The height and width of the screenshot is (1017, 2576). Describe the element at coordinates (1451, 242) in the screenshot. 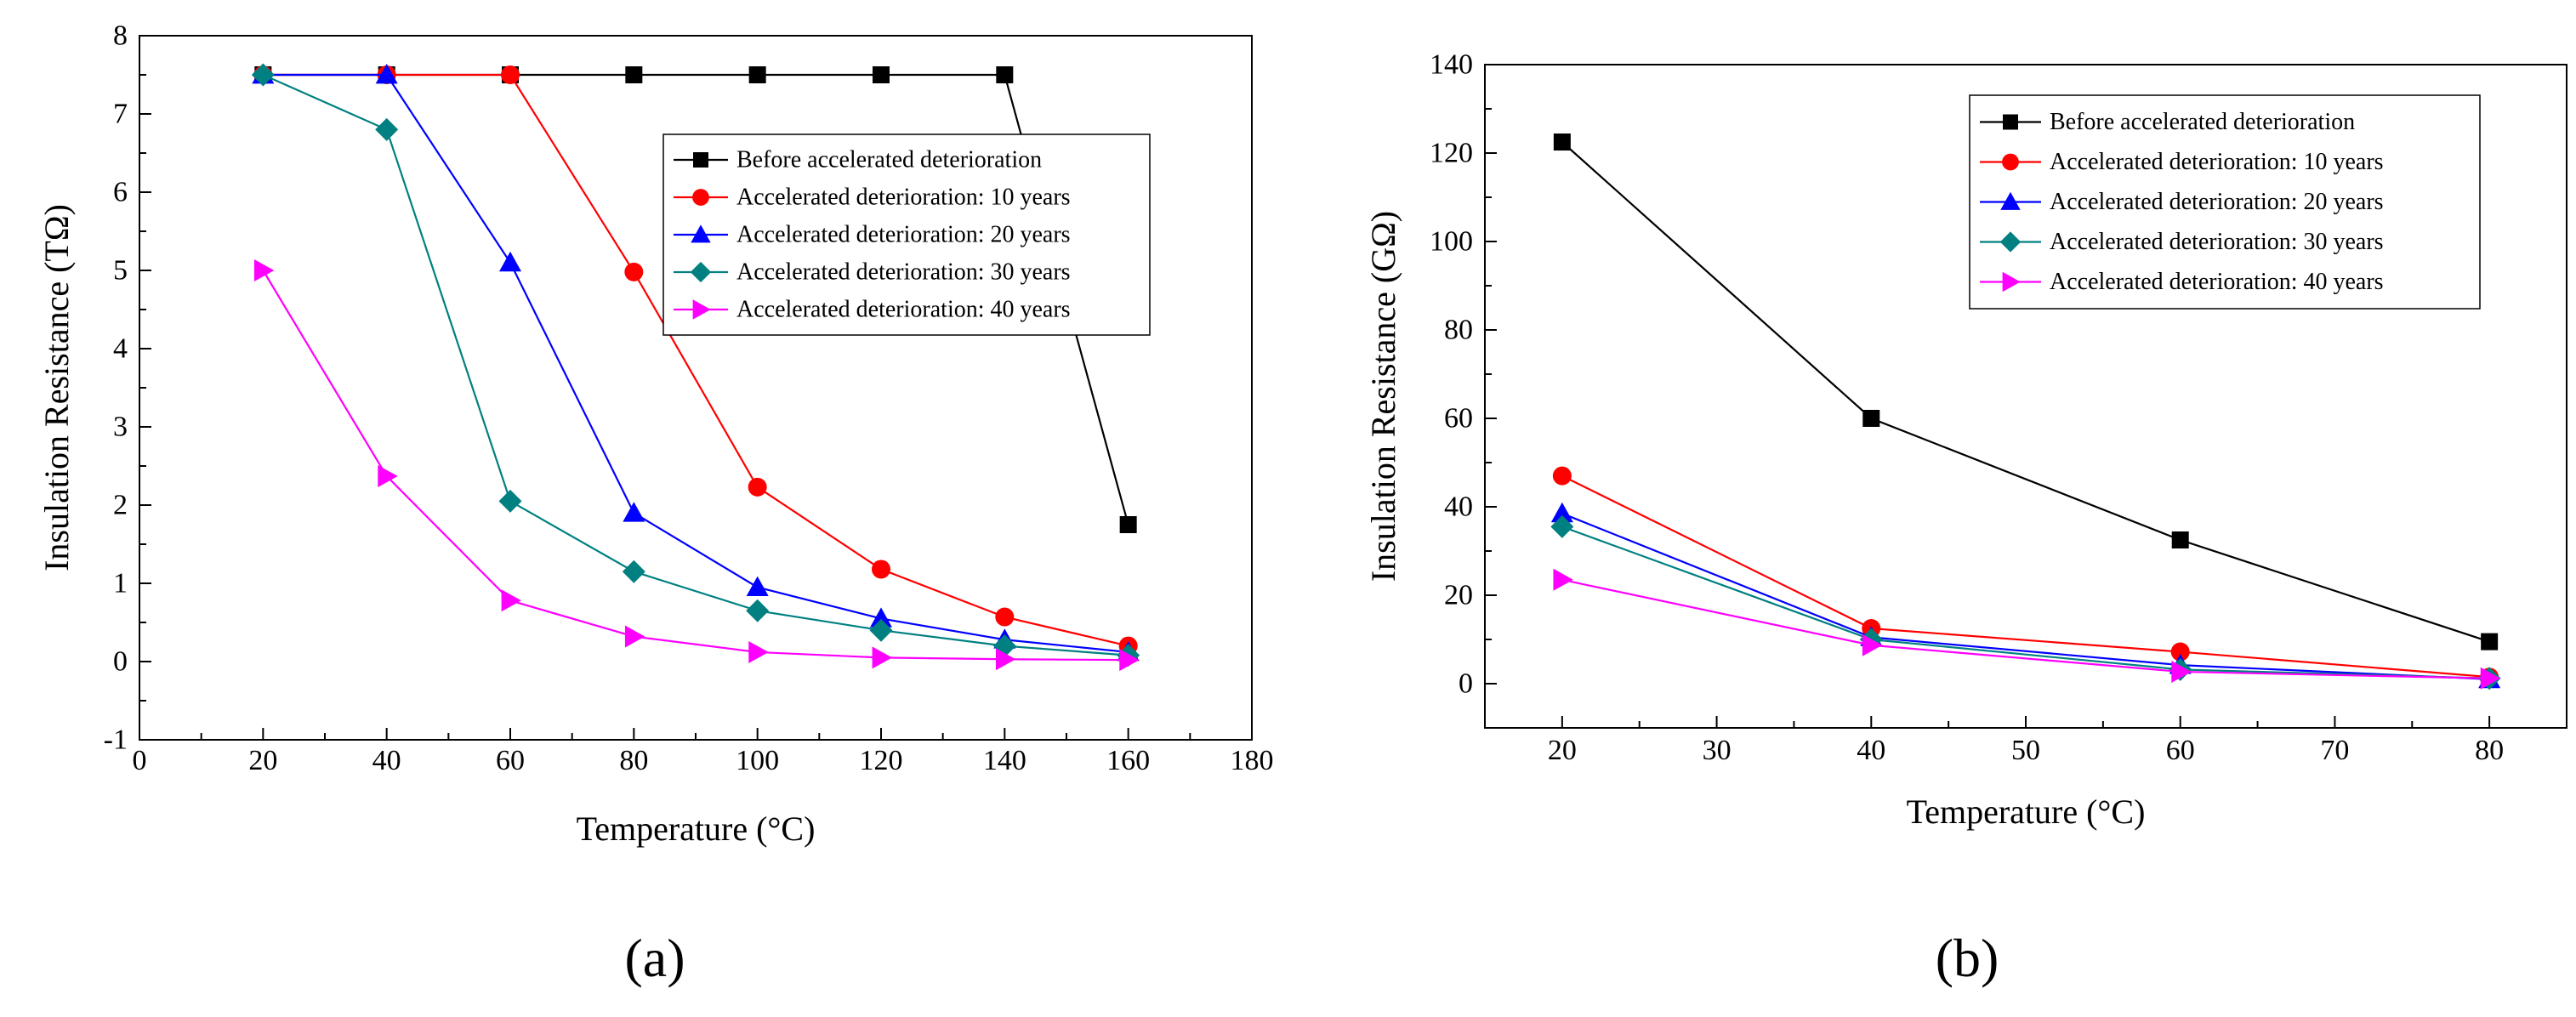

I see `y-tick-label: 100` at that location.